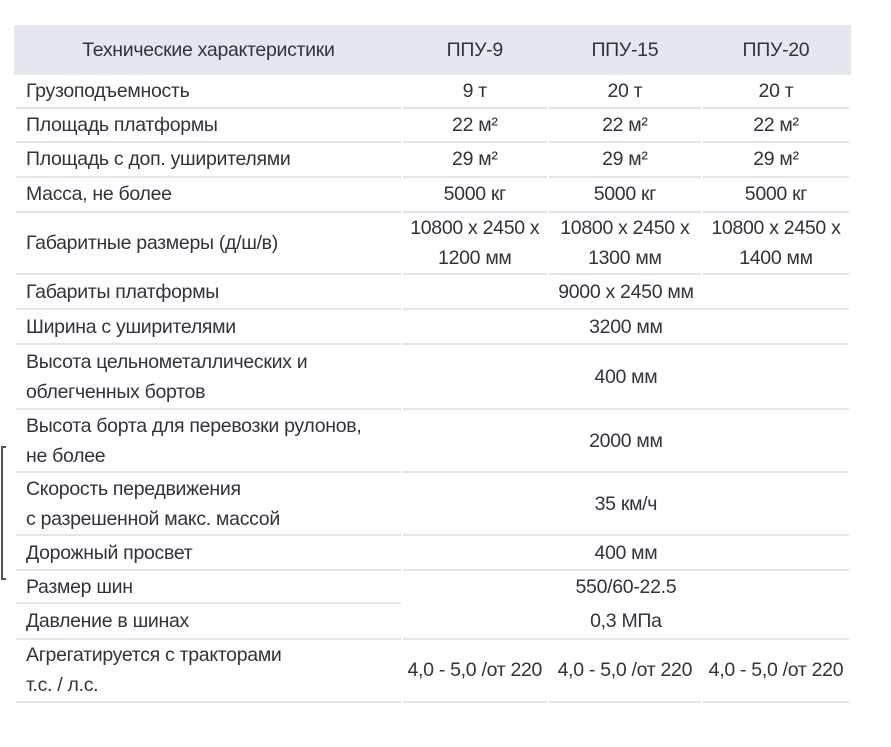 Image resolution: width=891 pixels, height=747 pixels. I want to click on row-value-merged: 2000 мм, so click(625, 442).